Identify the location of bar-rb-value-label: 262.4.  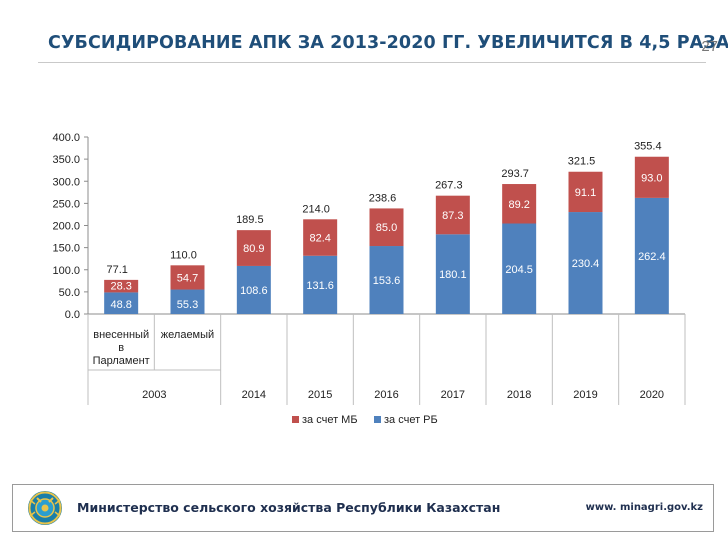
(652, 257).